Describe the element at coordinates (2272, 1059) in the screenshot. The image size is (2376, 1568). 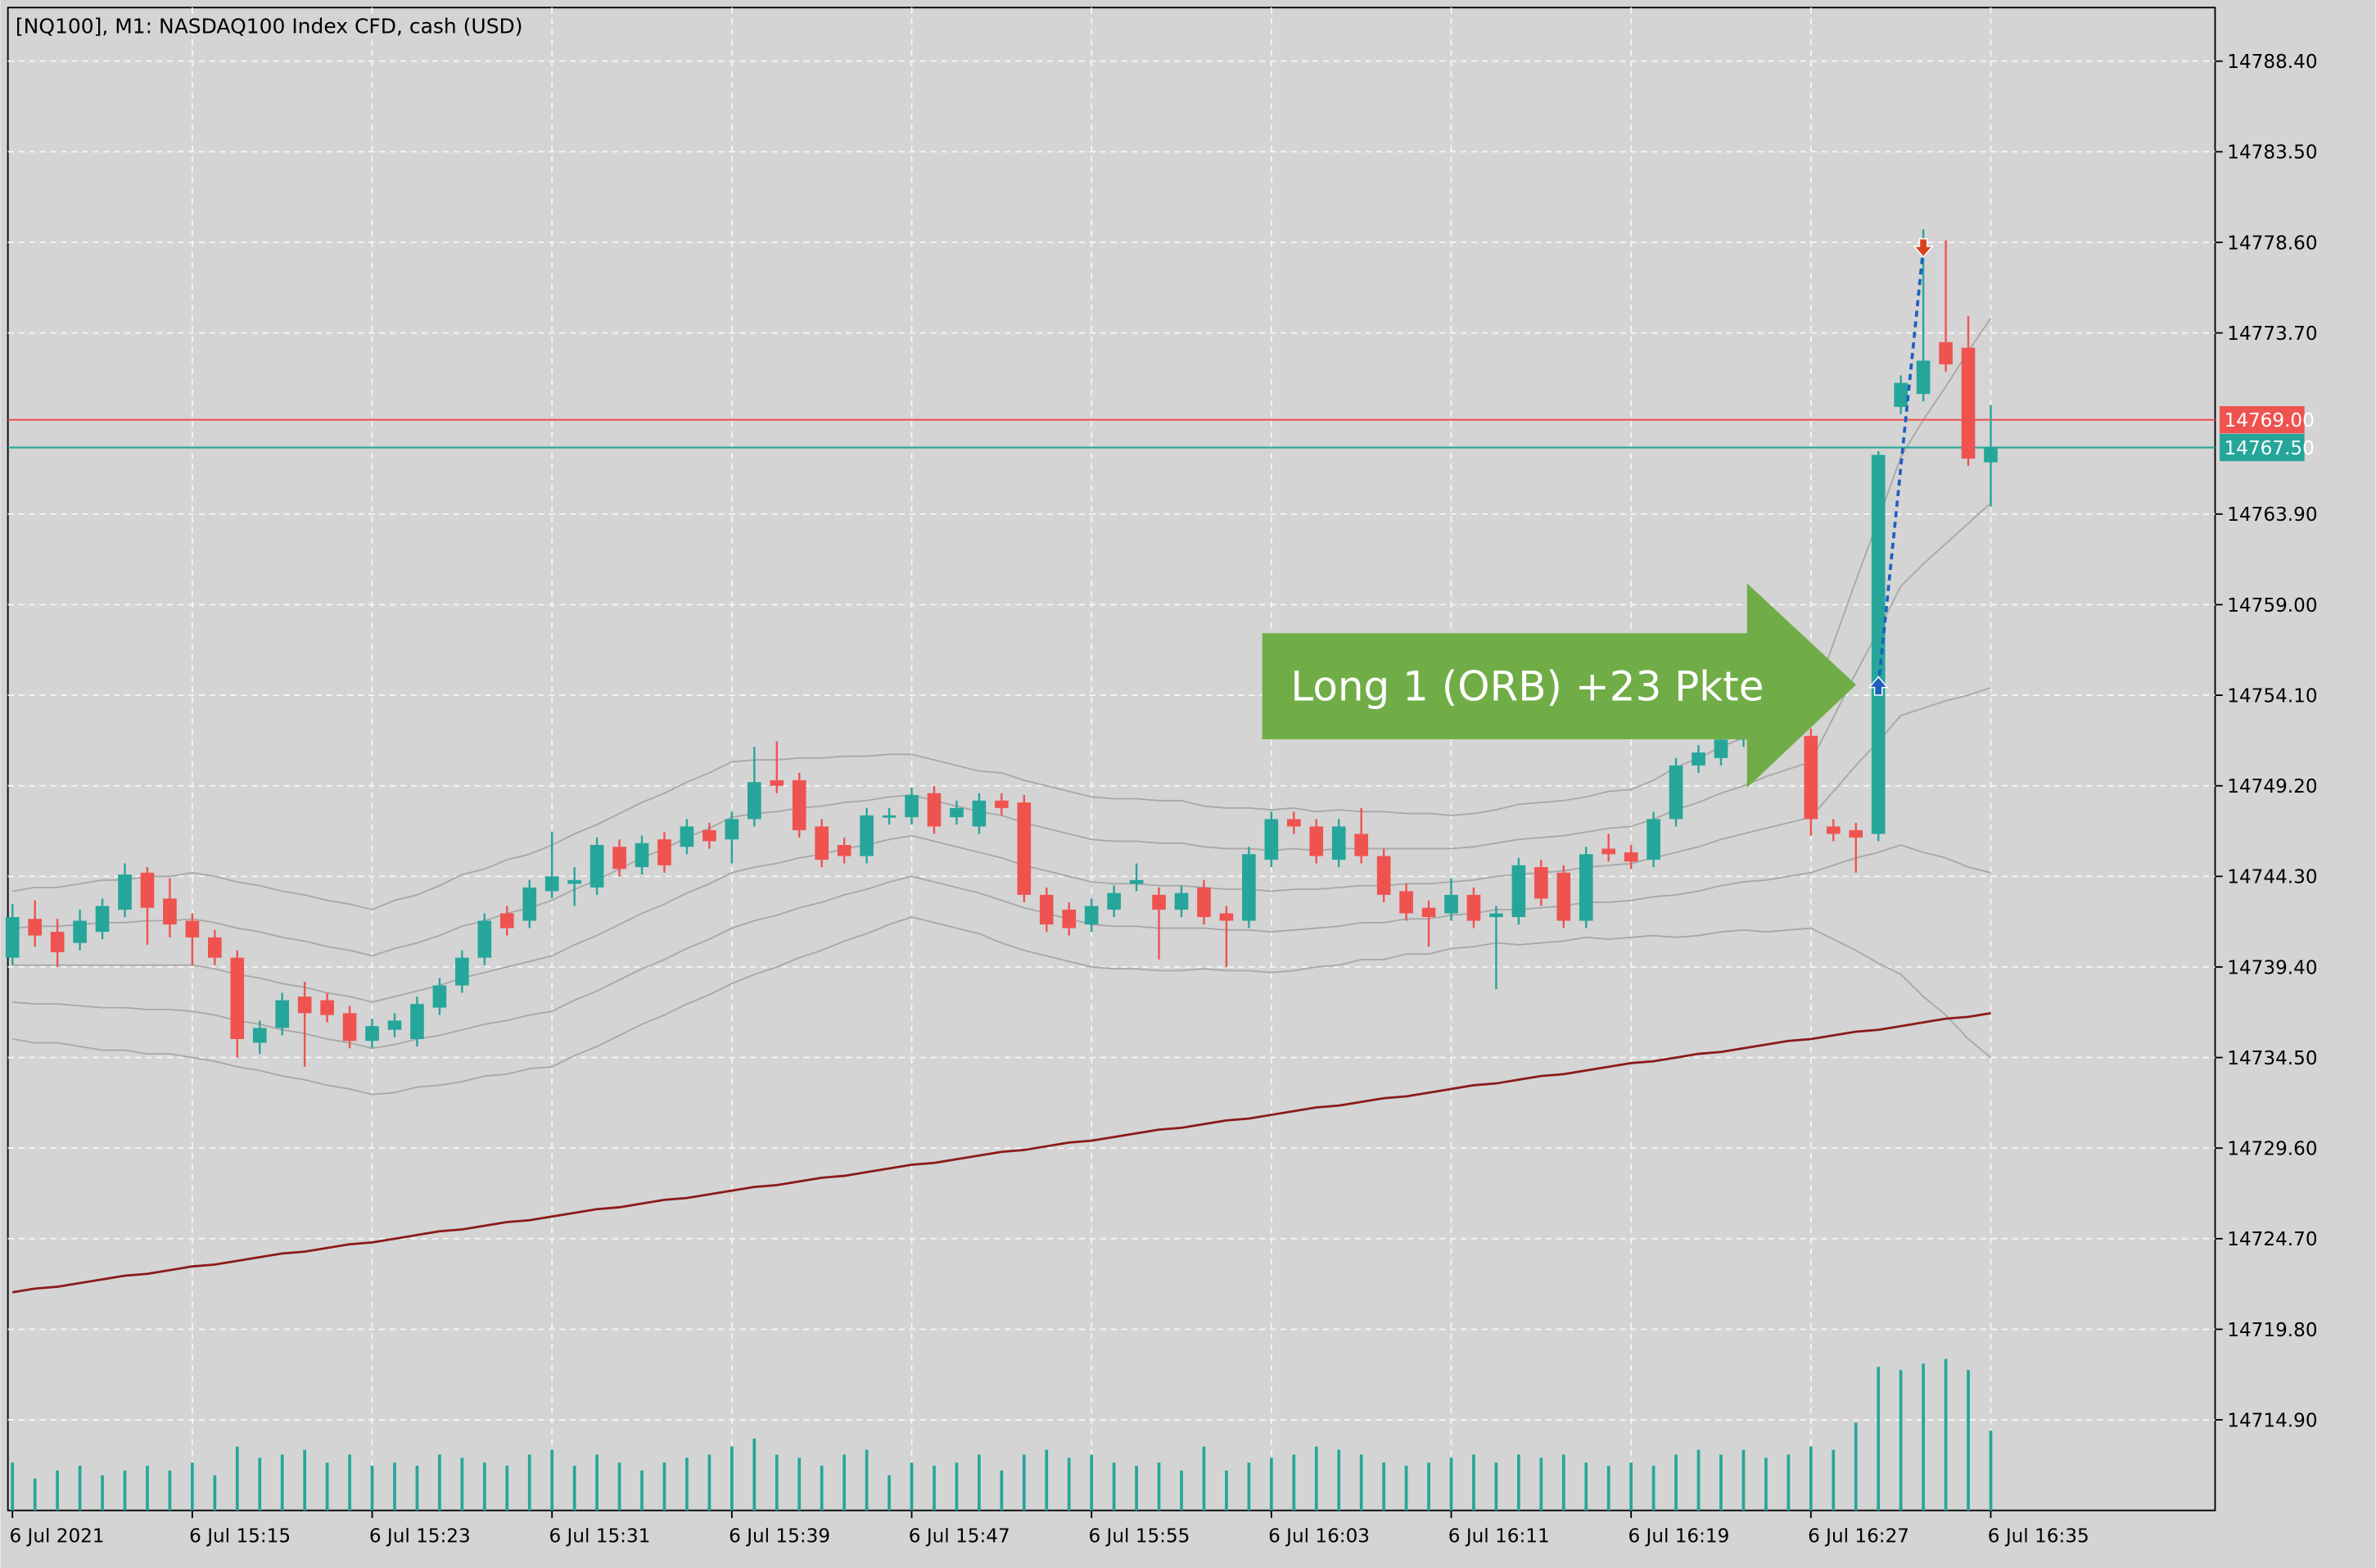
I see `y-tick-label: 14734.50` at that location.